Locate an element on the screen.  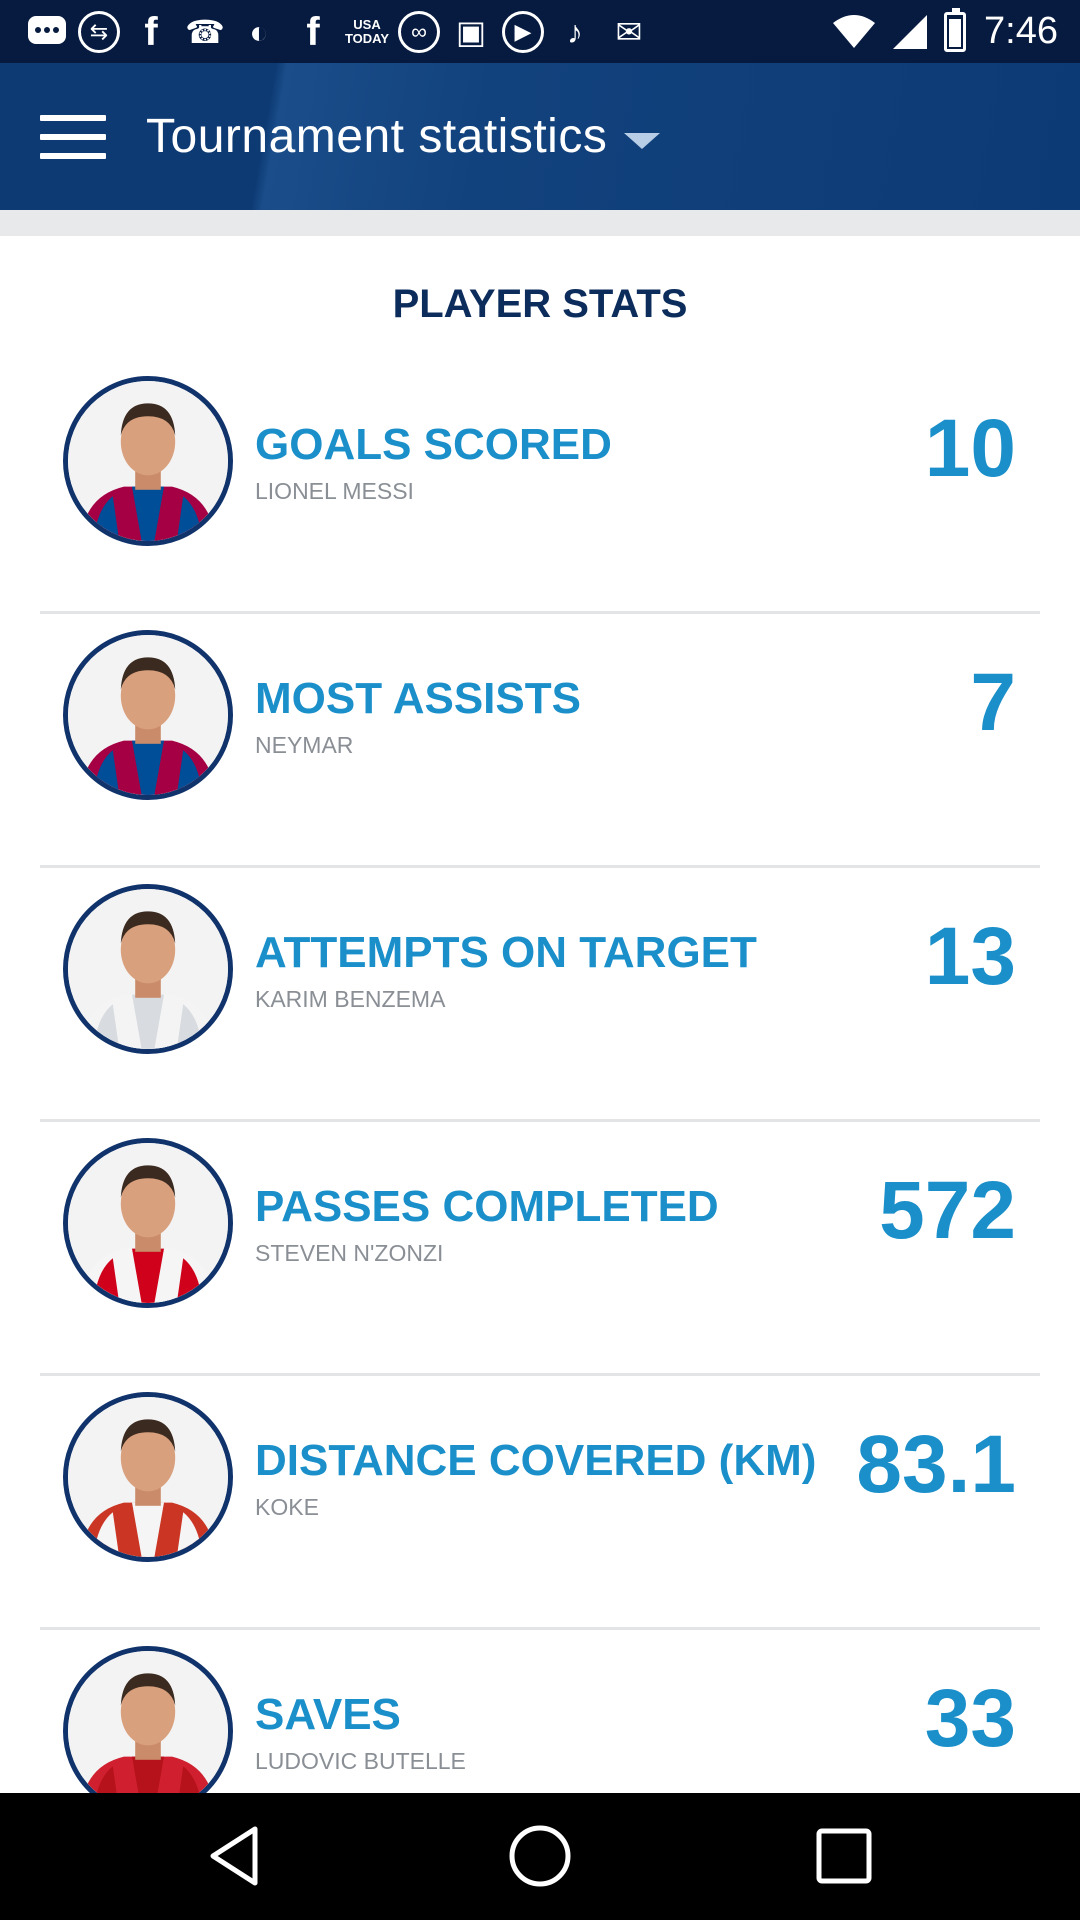
stat-value: 7 is located at coordinates (993, 702).